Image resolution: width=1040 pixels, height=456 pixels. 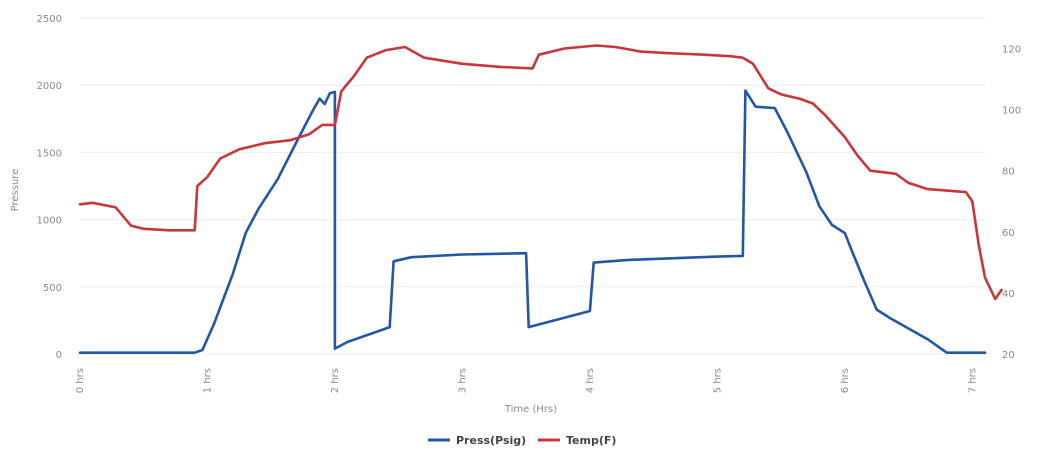 I want to click on legend-label-press: Press(Psig), so click(x=491, y=440).